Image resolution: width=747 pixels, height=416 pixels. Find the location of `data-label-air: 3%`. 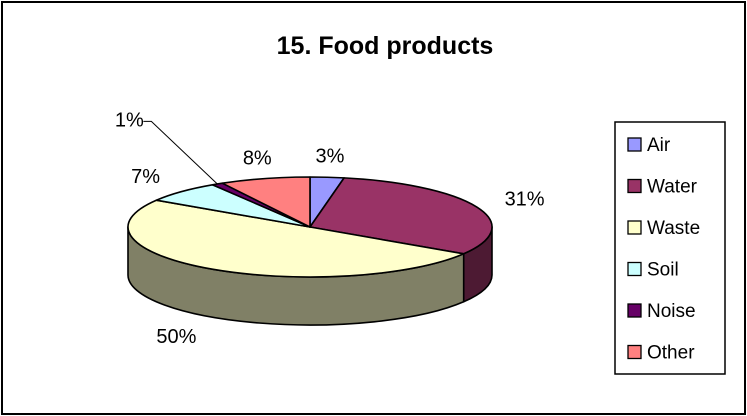

data-label-air: 3% is located at coordinates (329, 156).